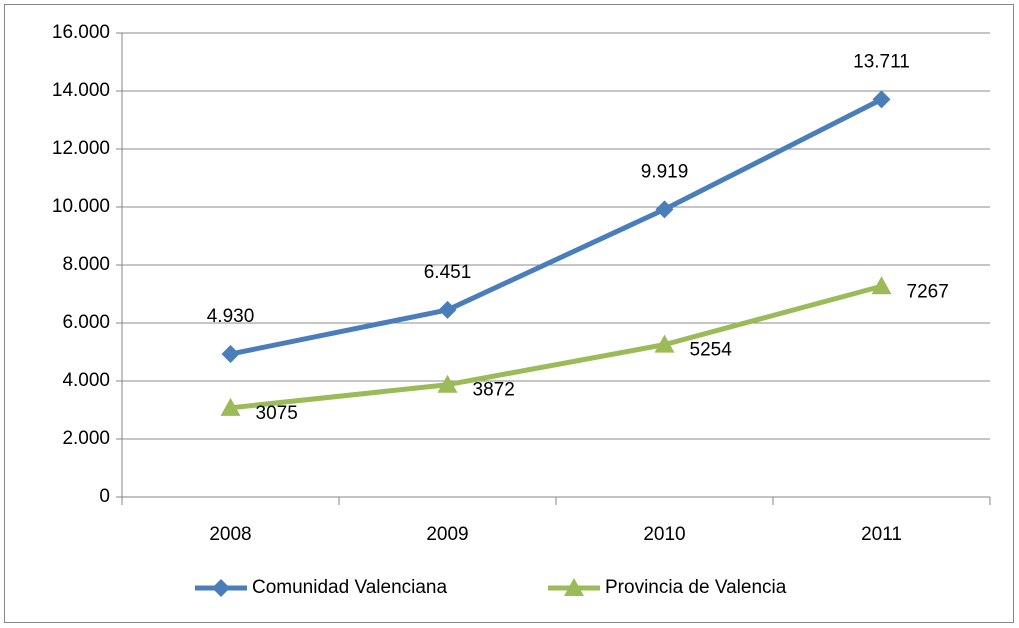 The width and height of the screenshot is (1019, 628). I want to click on x-tick-label: 2008, so click(230, 534).